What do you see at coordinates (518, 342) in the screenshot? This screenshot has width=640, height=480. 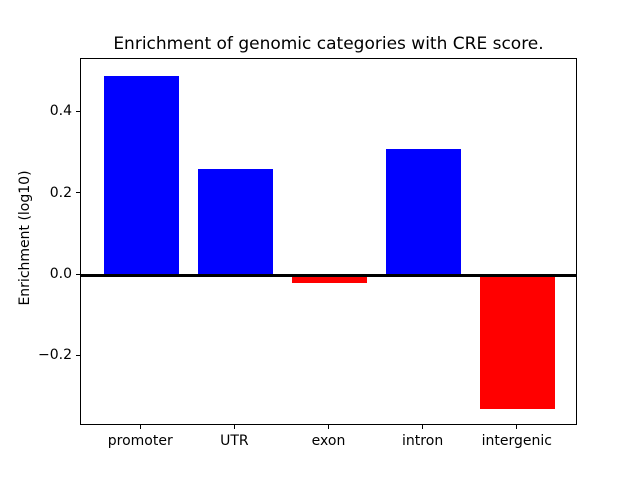 I see `bar-intergenic` at bounding box center [518, 342].